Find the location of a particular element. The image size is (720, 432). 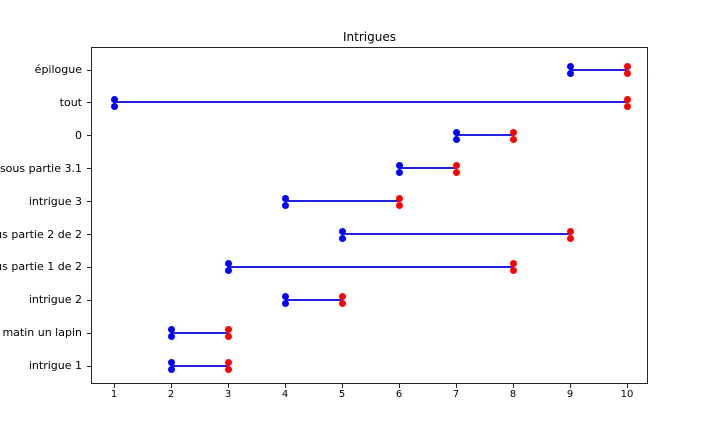

y-tick-label: ous partie 1 de 2 is located at coordinates (41, 267).